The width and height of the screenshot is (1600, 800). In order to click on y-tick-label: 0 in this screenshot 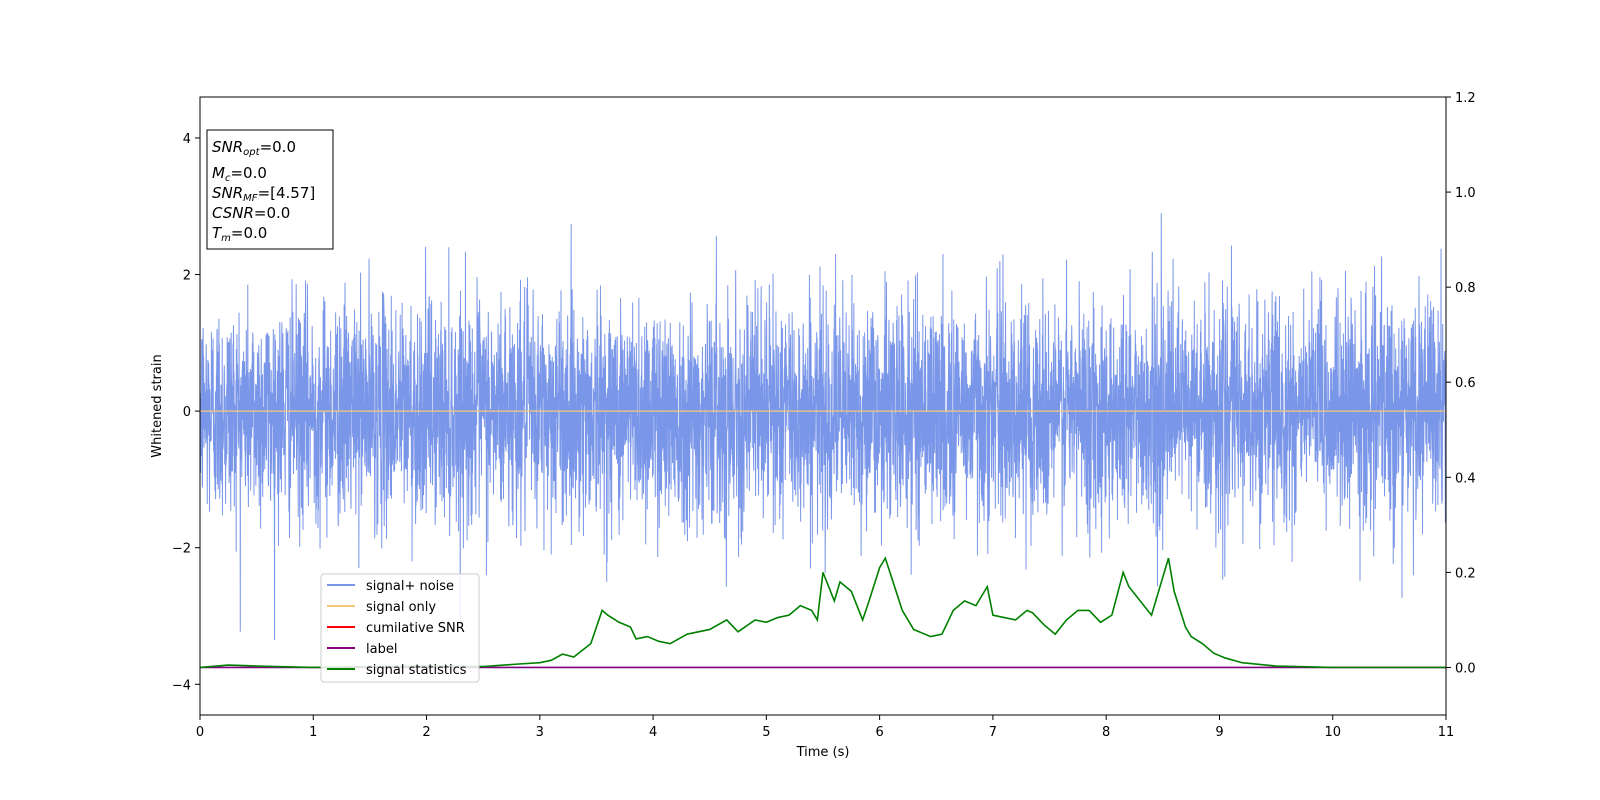, I will do `click(187, 412)`.